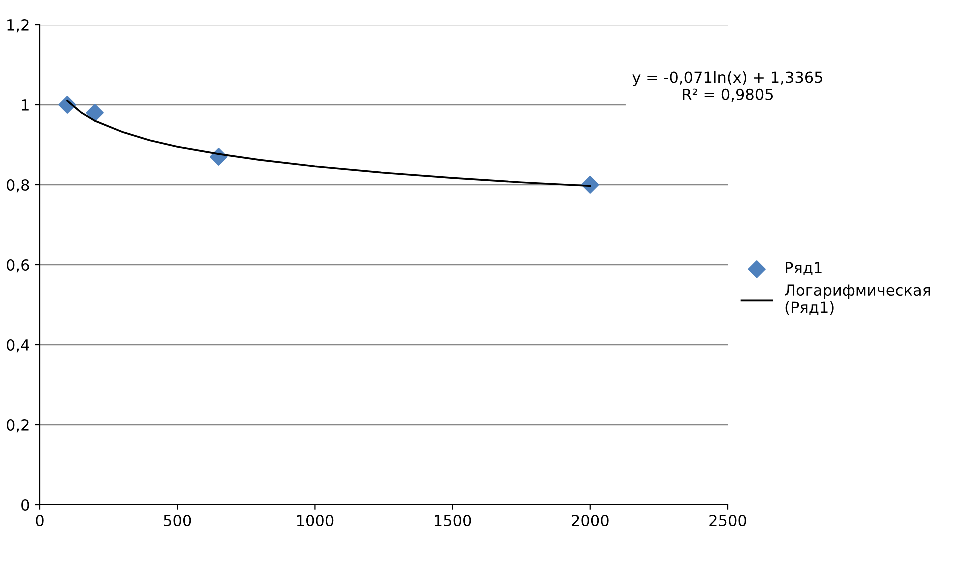 This screenshot has width=958, height=577. Describe the element at coordinates (18, 186) in the screenshot. I see `y-tick-label: 0,8` at that location.